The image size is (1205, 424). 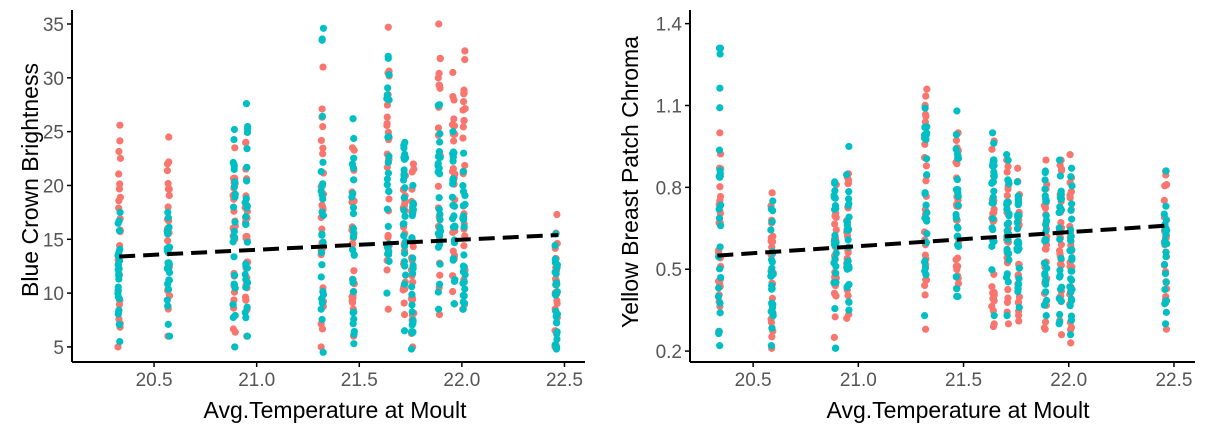 I want to click on y-tick-label: 30, so click(x=53, y=79).